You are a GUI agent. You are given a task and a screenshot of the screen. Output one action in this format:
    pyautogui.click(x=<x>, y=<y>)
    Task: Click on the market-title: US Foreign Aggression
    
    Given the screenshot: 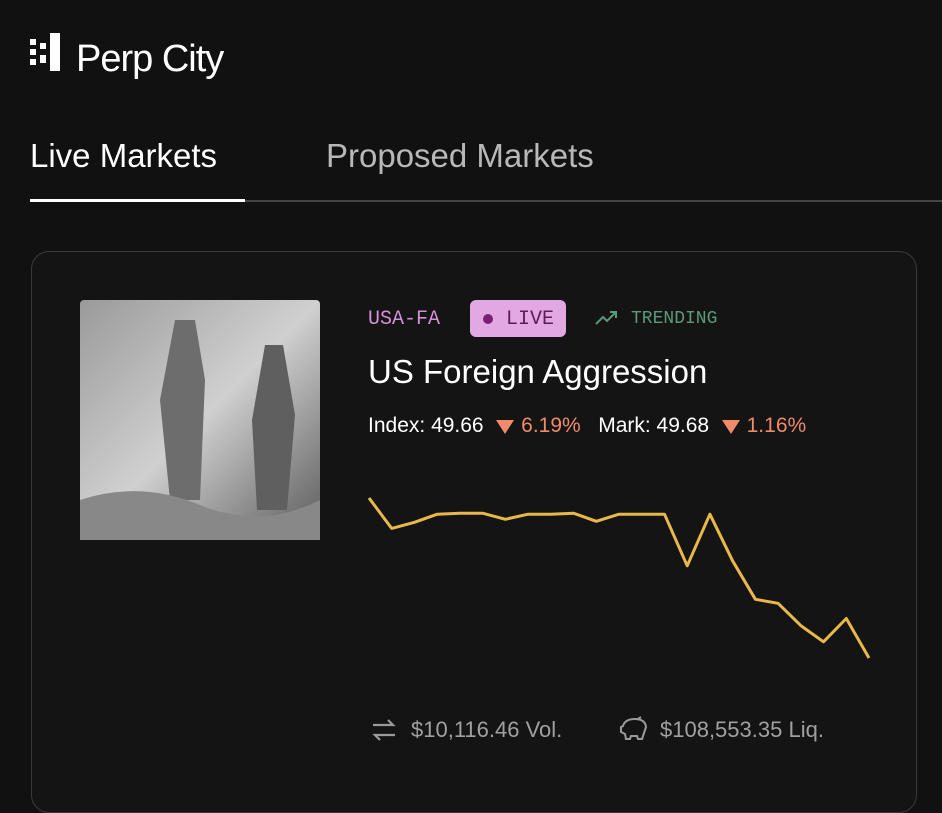 What is the action you would take?
    pyautogui.click(x=538, y=371)
    